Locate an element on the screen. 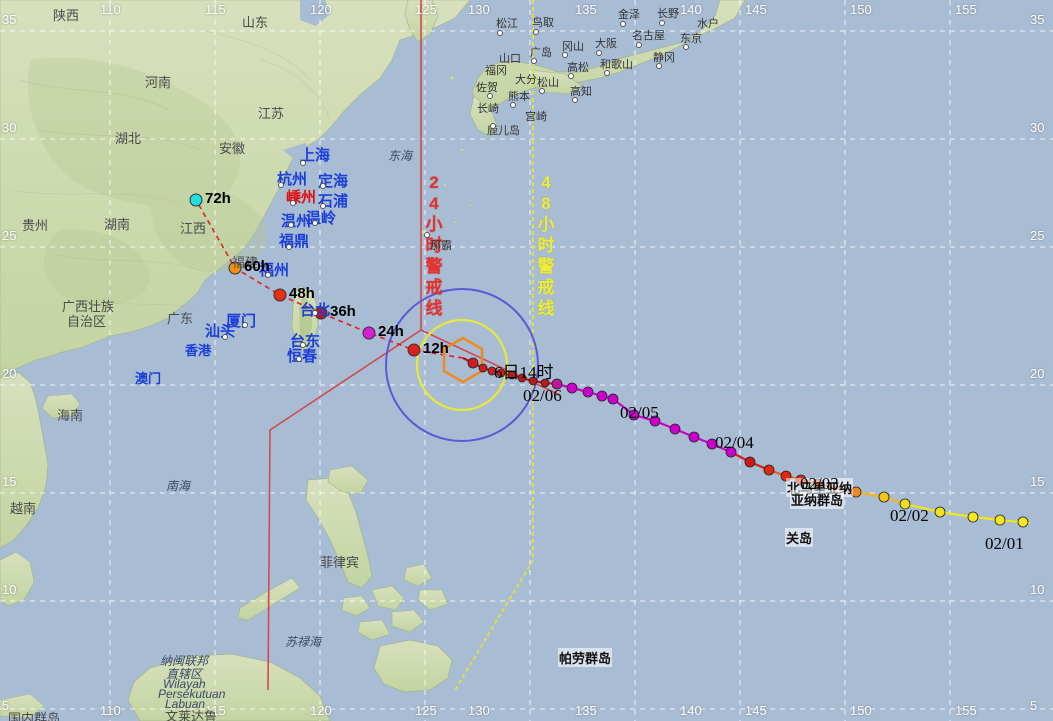 The height and width of the screenshot is (721, 1053). forecast-point-72h is located at coordinates (196, 200).